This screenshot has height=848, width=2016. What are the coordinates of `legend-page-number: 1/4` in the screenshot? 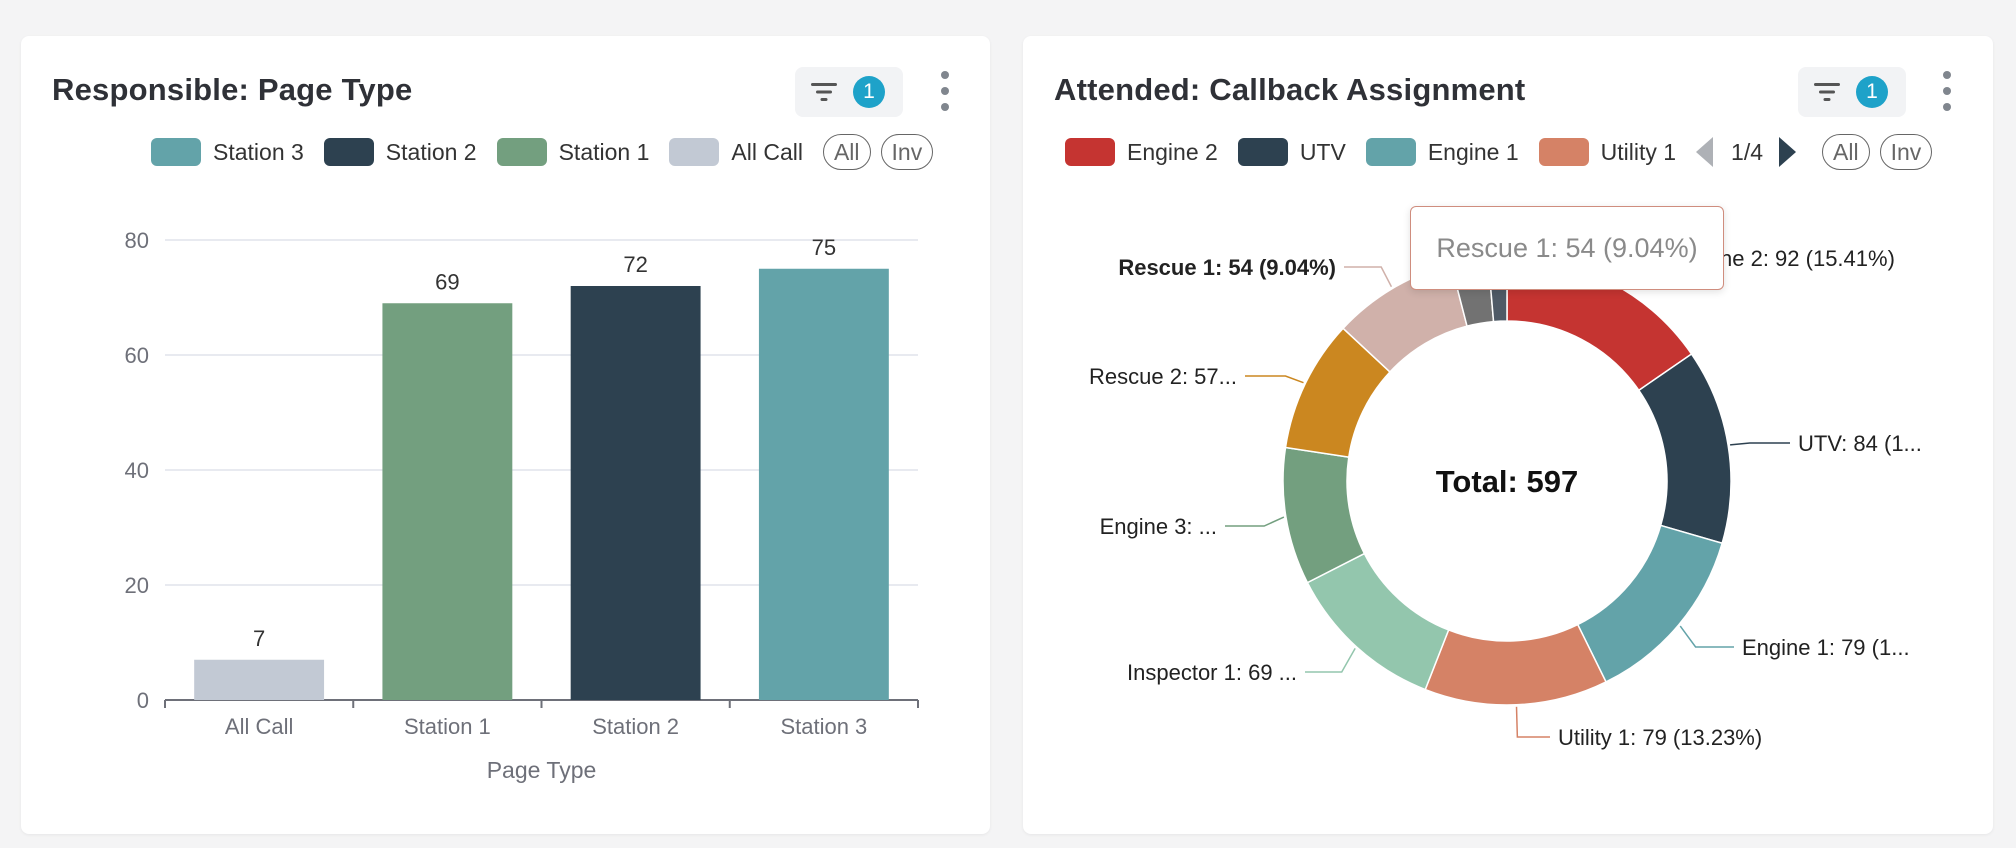 It's located at (1747, 151).